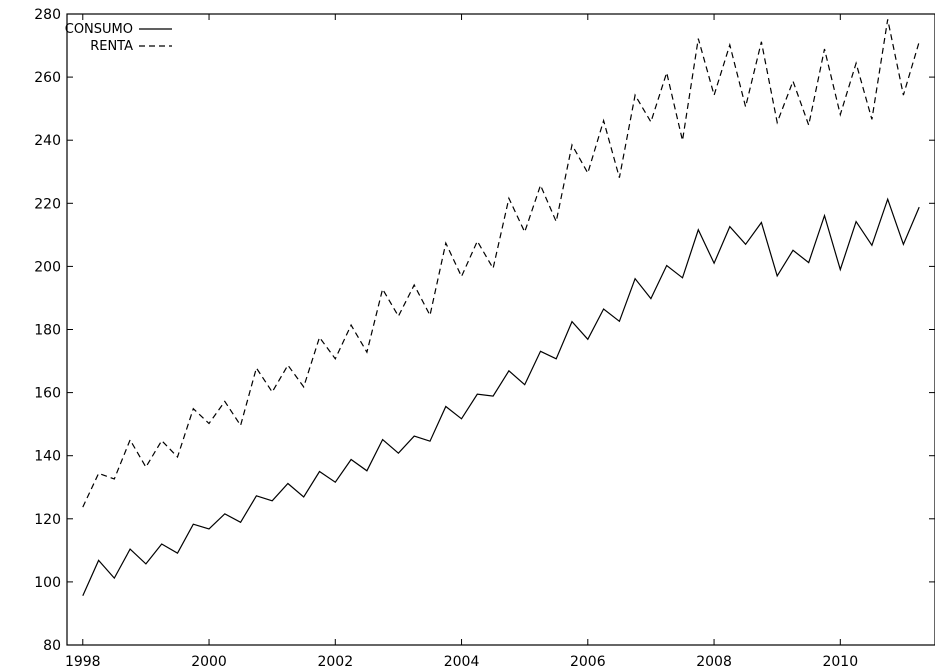 This screenshot has width=935, height=672. I want to click on y-tick-label: 260, so click(47, 78).